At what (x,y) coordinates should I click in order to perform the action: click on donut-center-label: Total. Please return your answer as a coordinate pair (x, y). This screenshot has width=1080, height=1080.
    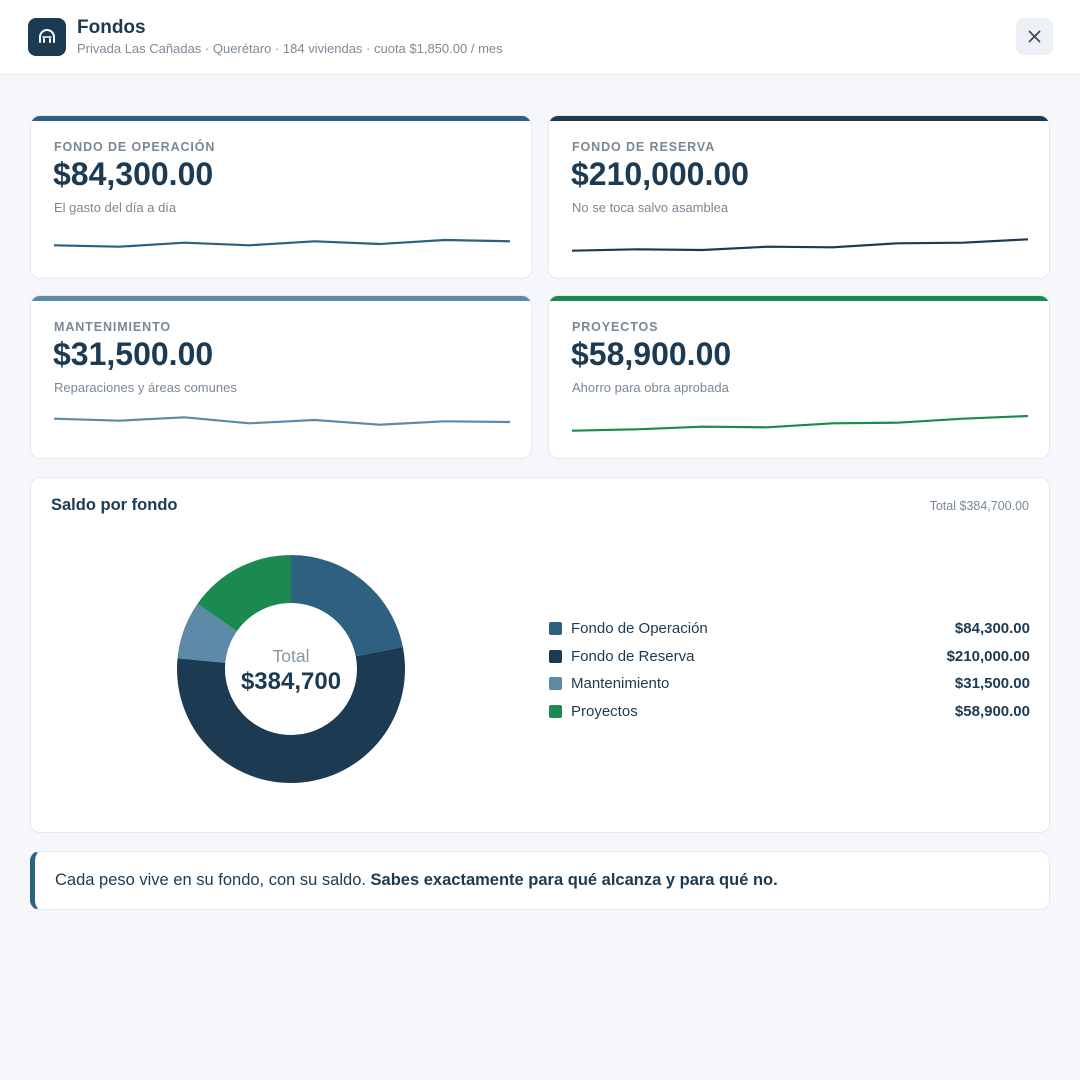
    Looking at the image, I should click on (291, 656).